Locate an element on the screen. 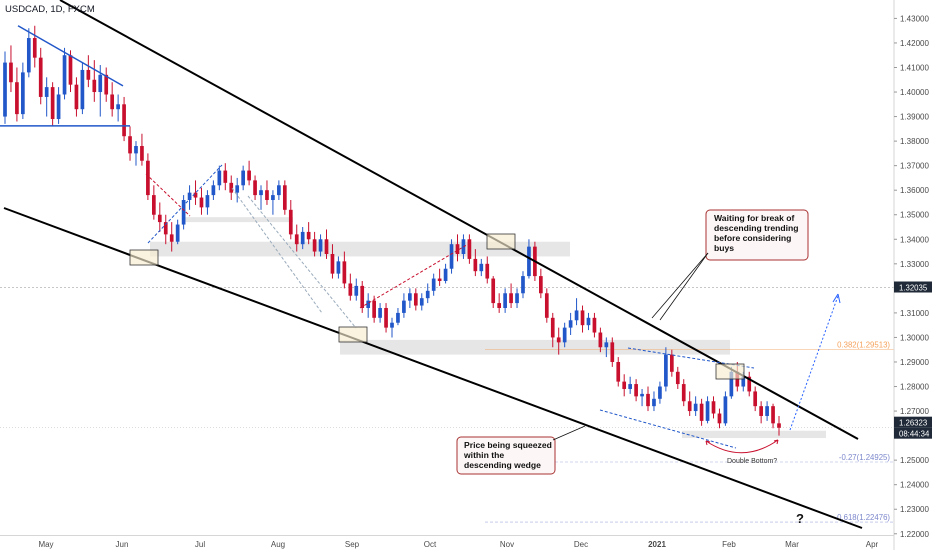 The height and width of the screenshot is (550, 932). squeeze-note-pointer is located at coordinates (569, 433).